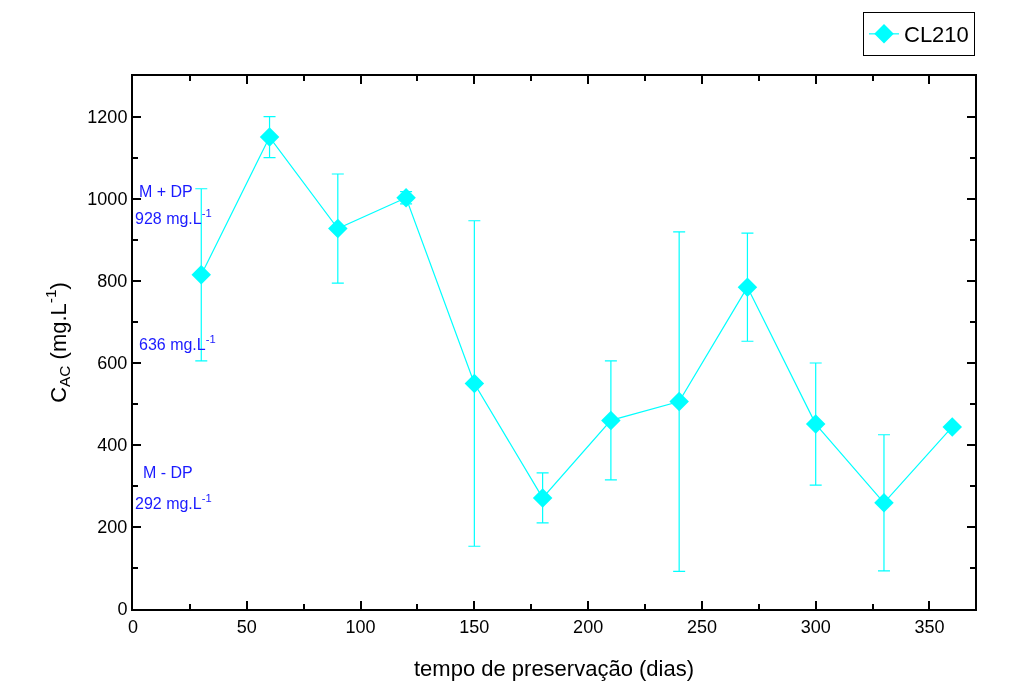  I want to click on y-tick-label: 400, so click(112, 445).